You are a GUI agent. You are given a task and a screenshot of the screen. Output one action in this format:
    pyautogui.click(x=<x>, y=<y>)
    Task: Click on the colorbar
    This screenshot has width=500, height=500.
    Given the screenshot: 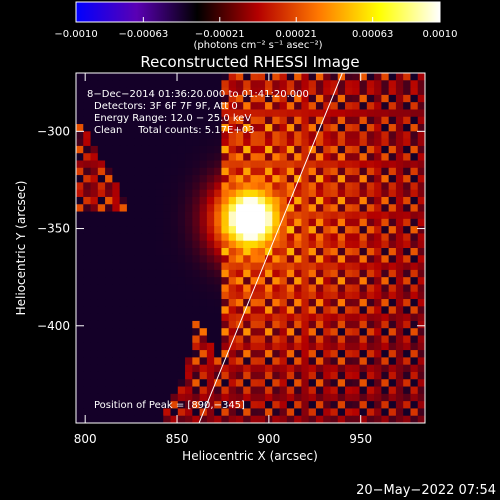 What is the action you would take?
    pyautogui.click(x=258, y=12)
    